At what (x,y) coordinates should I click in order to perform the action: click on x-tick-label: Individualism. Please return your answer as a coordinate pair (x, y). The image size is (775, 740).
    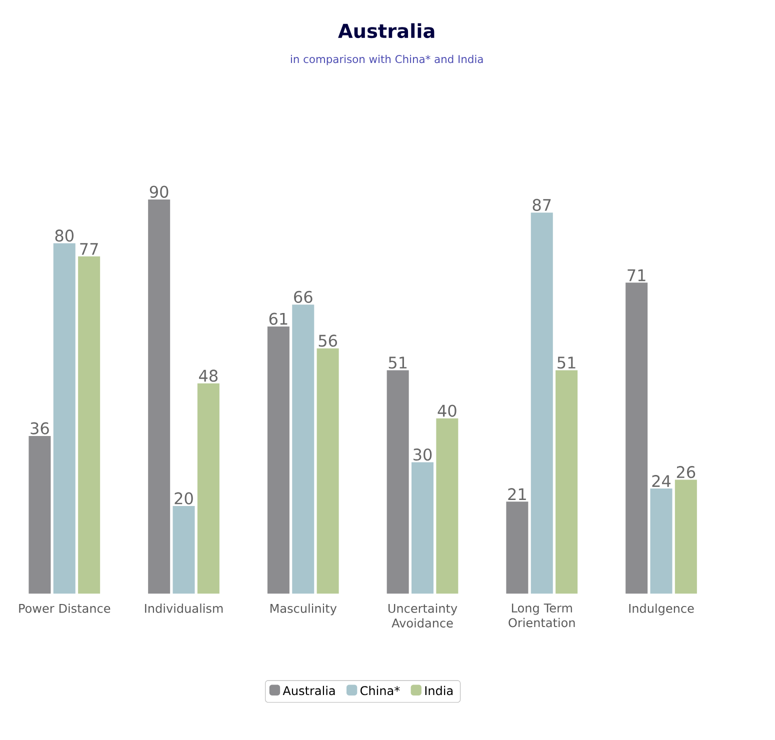
    Looking at the image, I should click on (184, 608).